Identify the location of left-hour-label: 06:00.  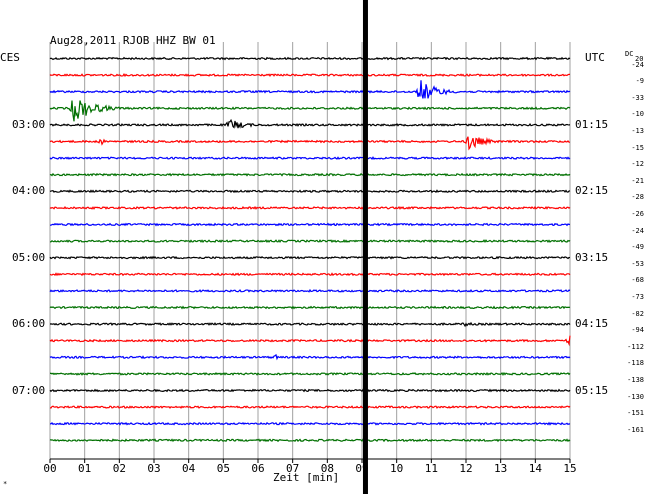
(29, 324).